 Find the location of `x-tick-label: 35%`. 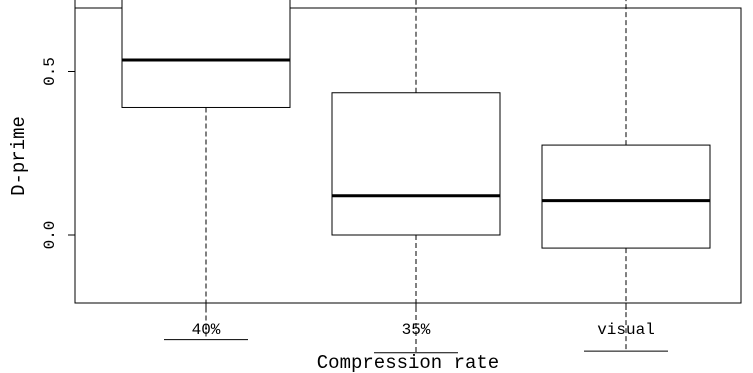

x-tick-label: 35% is located at coordinates (416, 330).